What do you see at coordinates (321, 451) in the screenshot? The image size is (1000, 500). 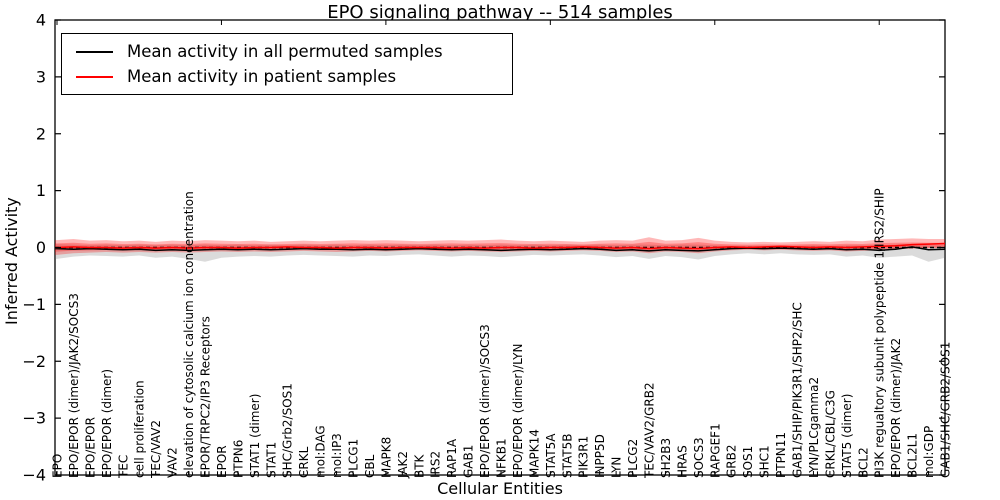 I see `x-category-label: mol:DAG` at bounding box center [321, 451].